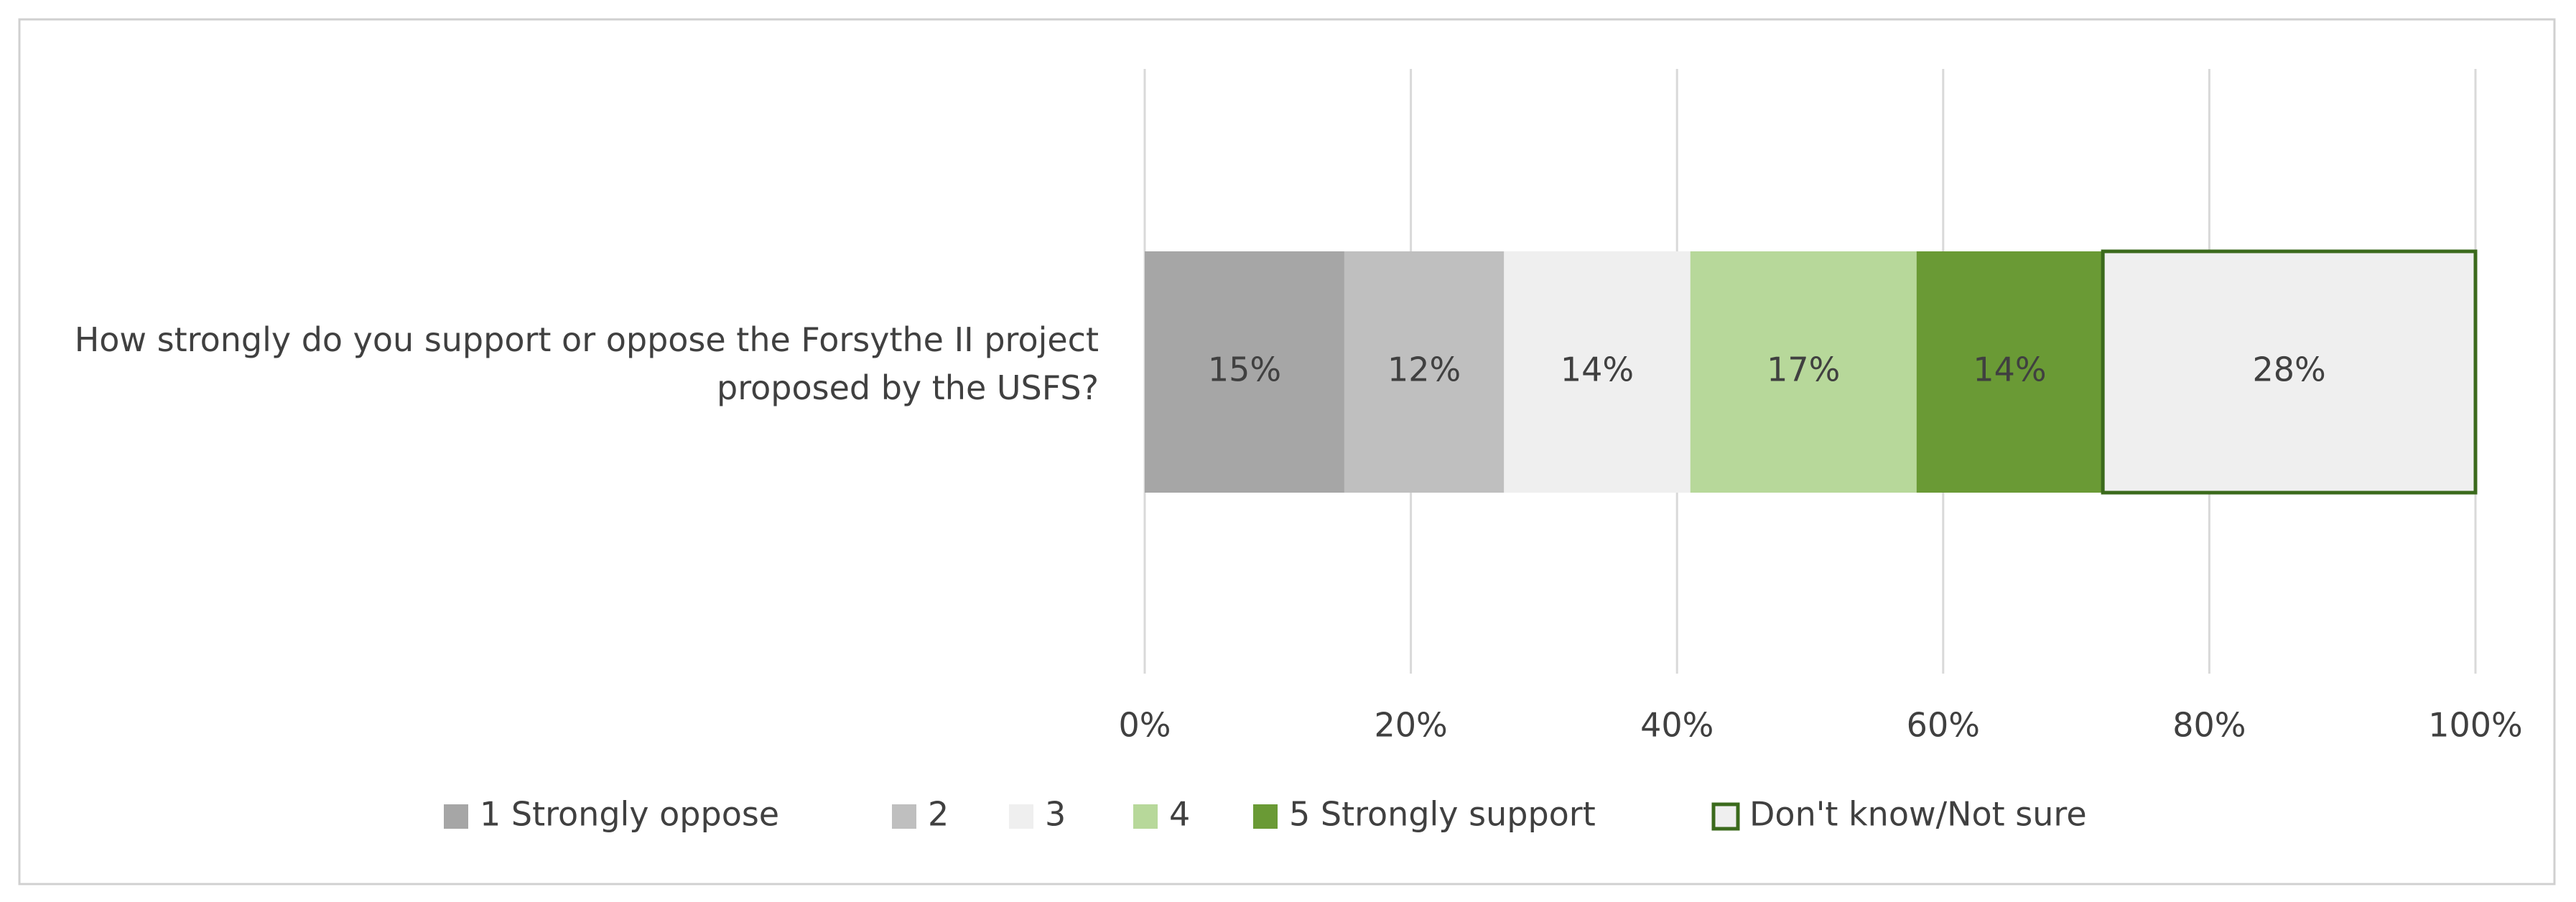 This screenshot has height=902, width=2576. What do you see at coordinates (1677, 726) in the screenshot?
I see `x-tick-label: 40%` at bounding box center [1677, 726].